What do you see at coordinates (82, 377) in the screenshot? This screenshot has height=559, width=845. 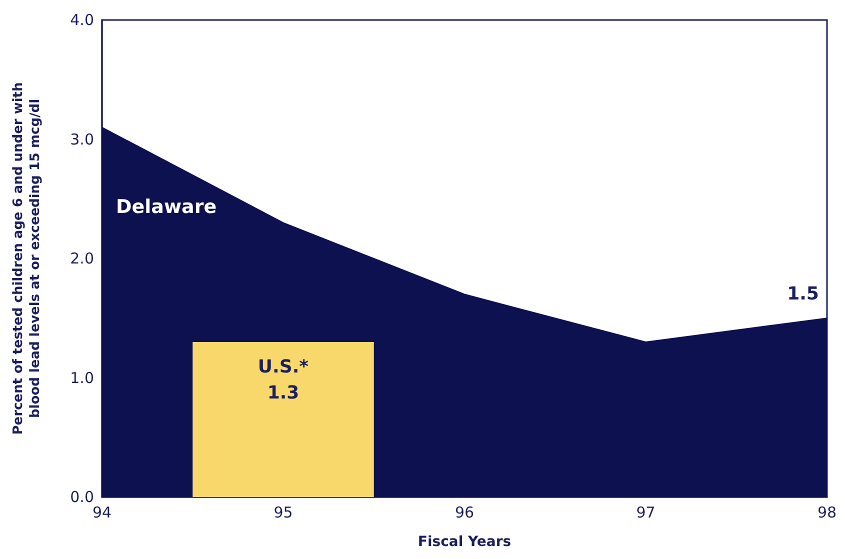 I see `y-tick-label: 1.0` at bounding box center [82, 377].